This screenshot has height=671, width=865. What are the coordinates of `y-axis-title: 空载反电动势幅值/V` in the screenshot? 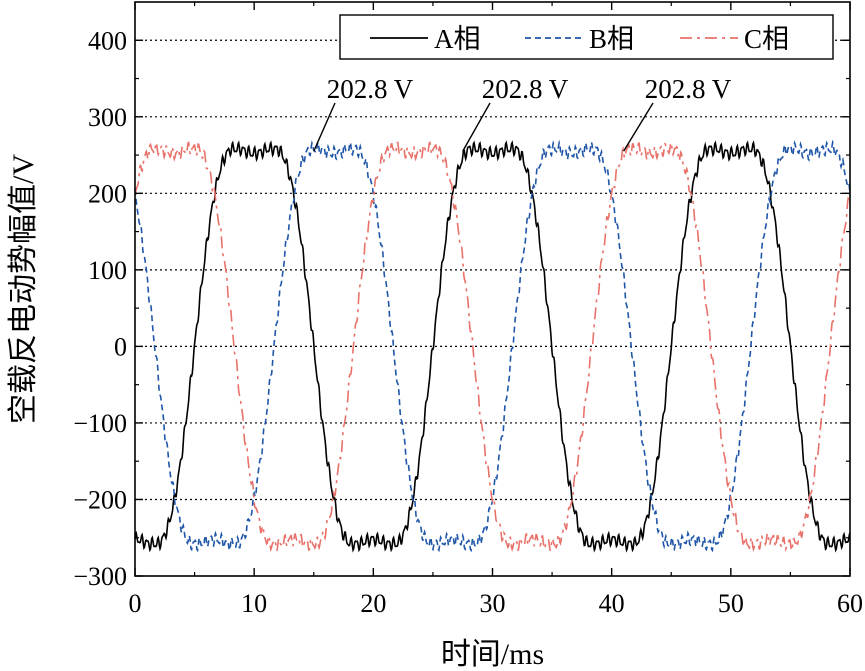 It's located at (23, 289).